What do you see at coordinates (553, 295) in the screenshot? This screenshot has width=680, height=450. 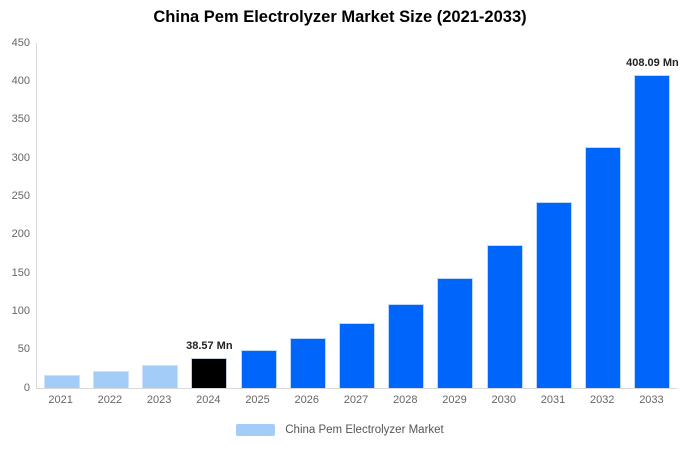 I see `bar-2031` at bounding box center [553, 295].